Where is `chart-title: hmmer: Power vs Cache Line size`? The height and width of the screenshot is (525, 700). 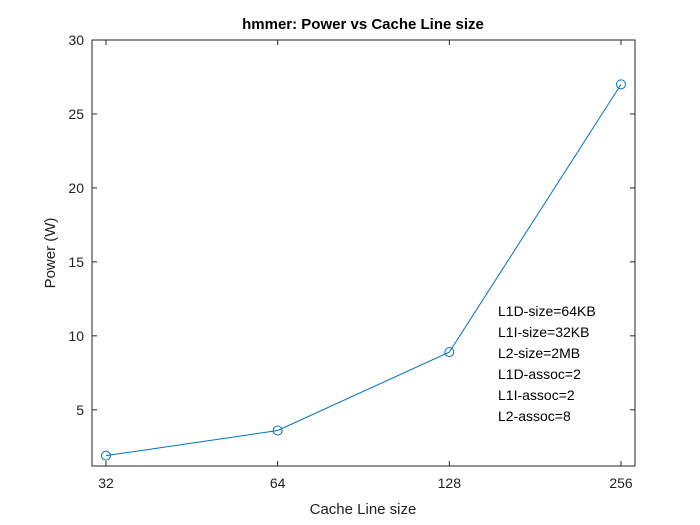
chart-title: hmmer: Power vs Cache Line size is located at coordinates (363, 24).